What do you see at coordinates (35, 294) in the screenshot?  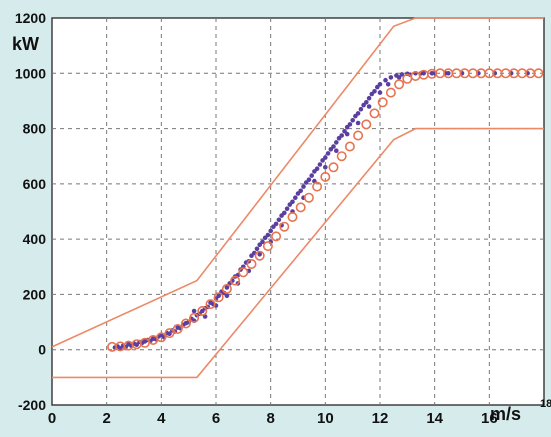 I see `y-tick-label: 200` at bounding box center [35, 294].